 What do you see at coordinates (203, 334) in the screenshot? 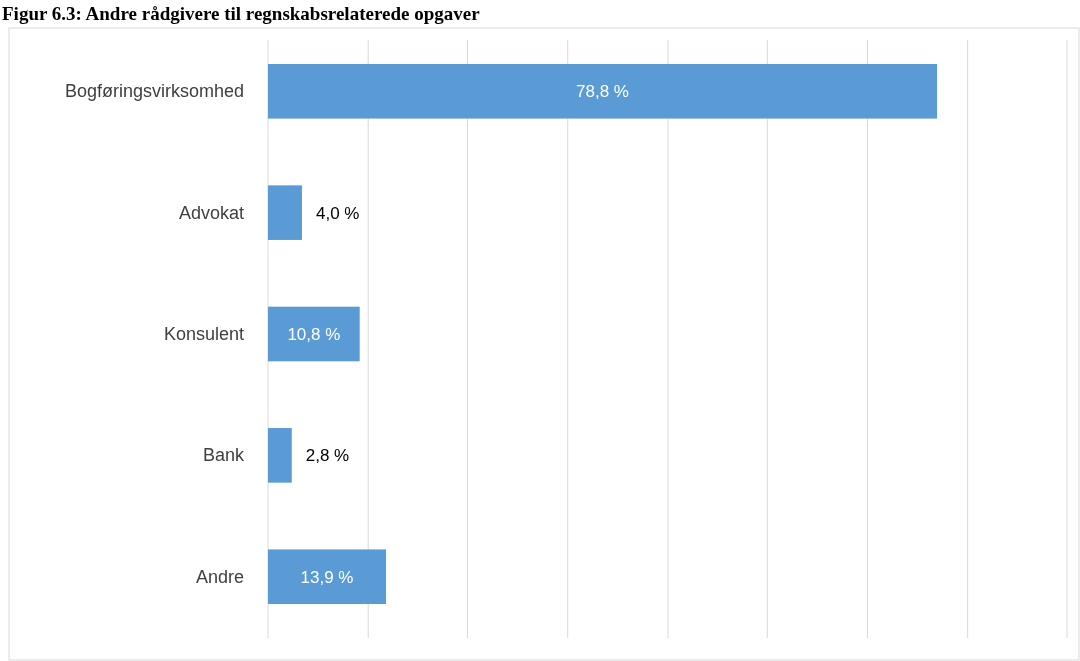
I see `y-tick-label: Konsulent` at bounding box center [203, 334].